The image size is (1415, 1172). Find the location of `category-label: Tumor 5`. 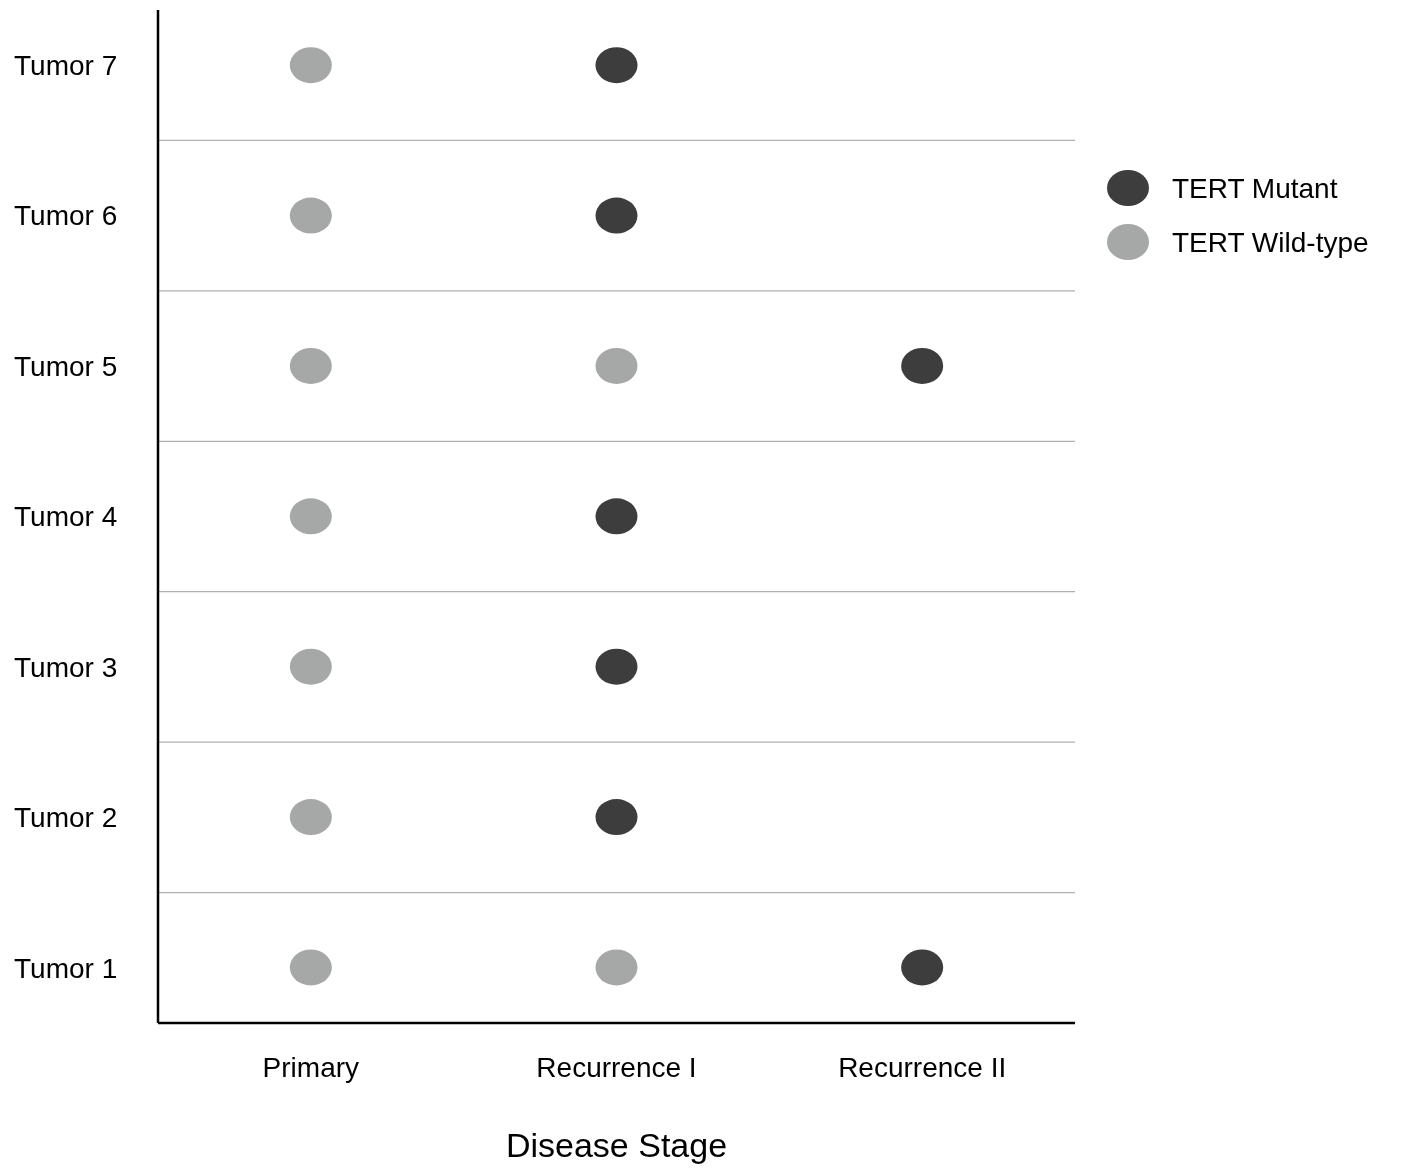

category-label: Tumor 5 is located at coordinates (66, 366).